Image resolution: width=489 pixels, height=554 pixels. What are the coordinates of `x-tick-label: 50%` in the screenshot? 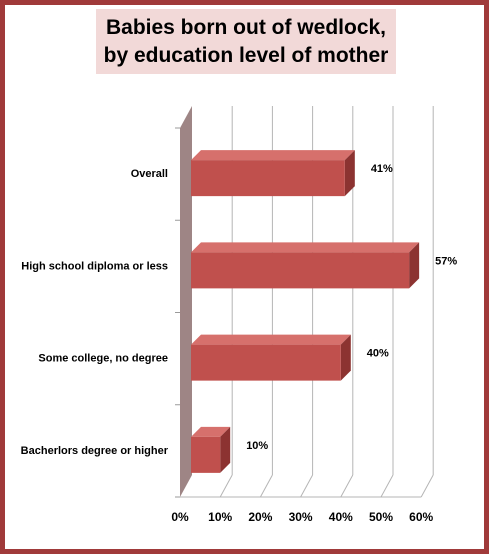 It's located at (381, 517).